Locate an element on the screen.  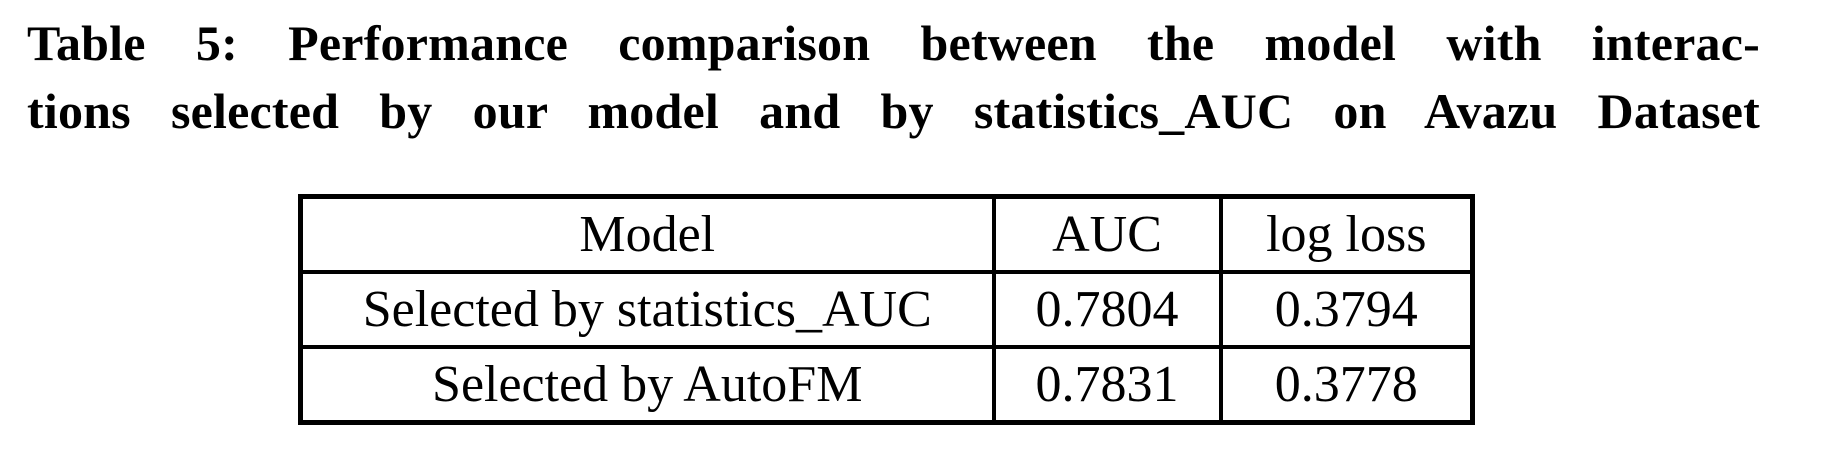
cell-auc-statistics-auc: 0.7804 is located at coordinates (1107, 309).